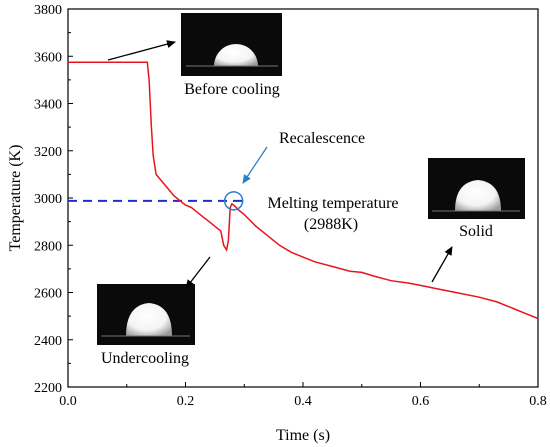  Describe the element at coordinates (48, 388) in the screenshot. I see `y-tick-label: 2200` at that location.